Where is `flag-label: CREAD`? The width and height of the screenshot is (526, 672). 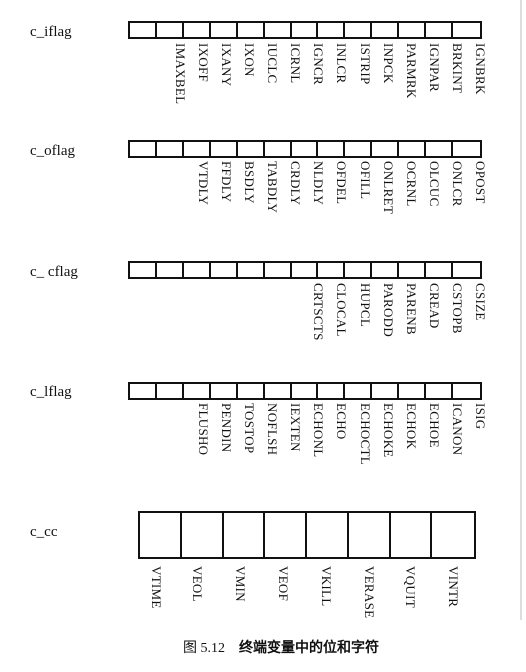 flag-label: CREAD is located at coordinates (434, 306).